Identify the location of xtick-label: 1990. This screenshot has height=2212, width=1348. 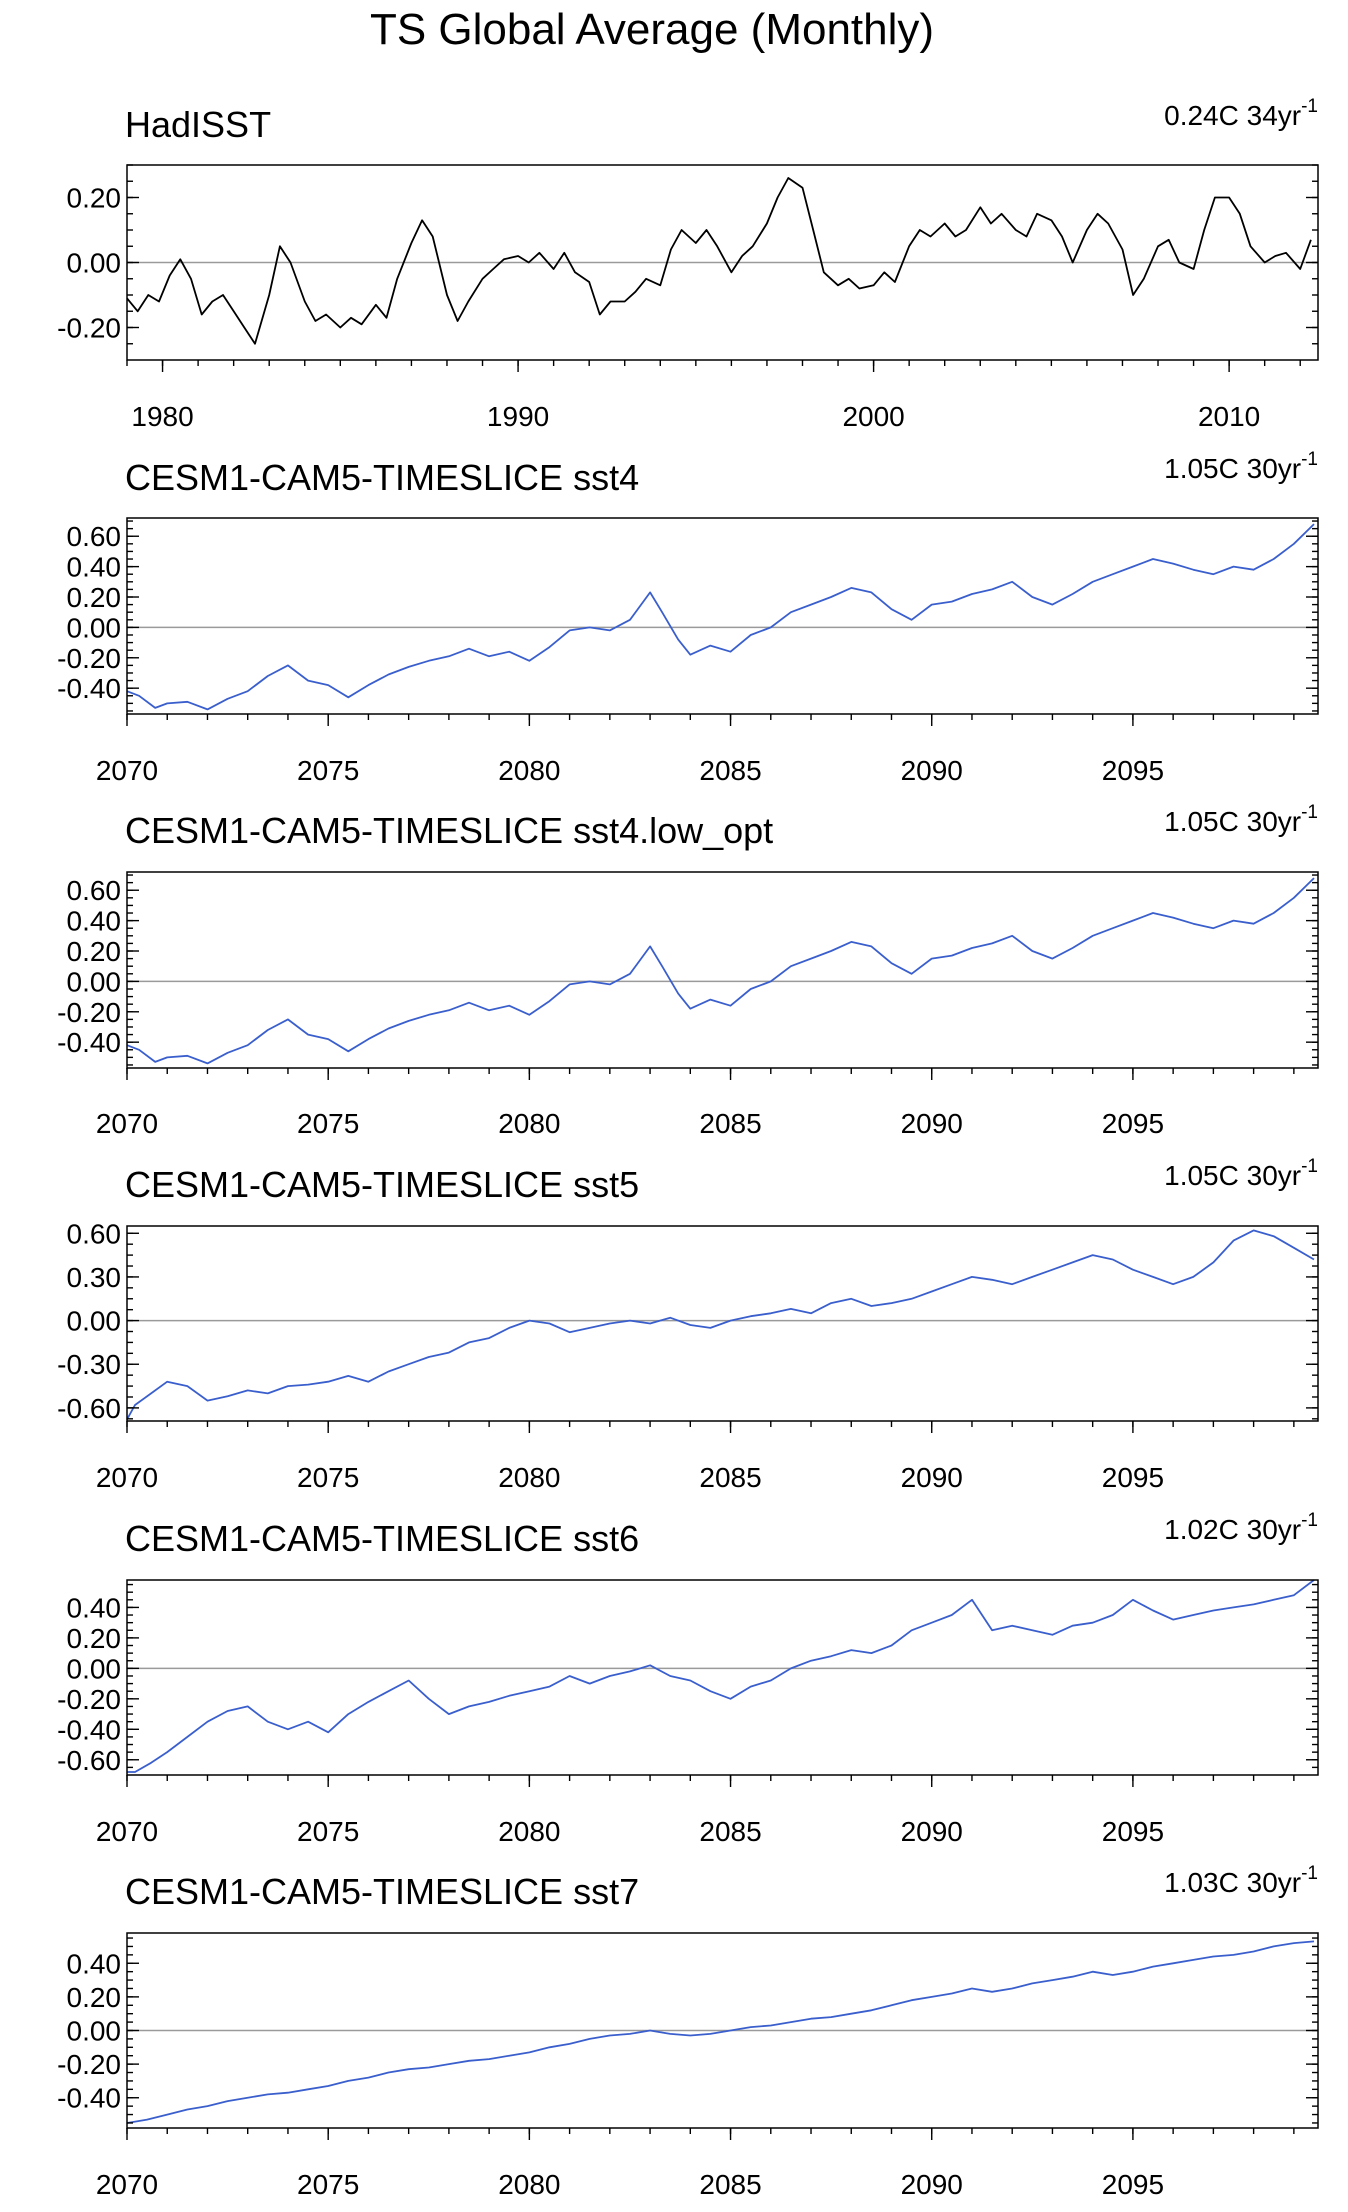
(518, 416).